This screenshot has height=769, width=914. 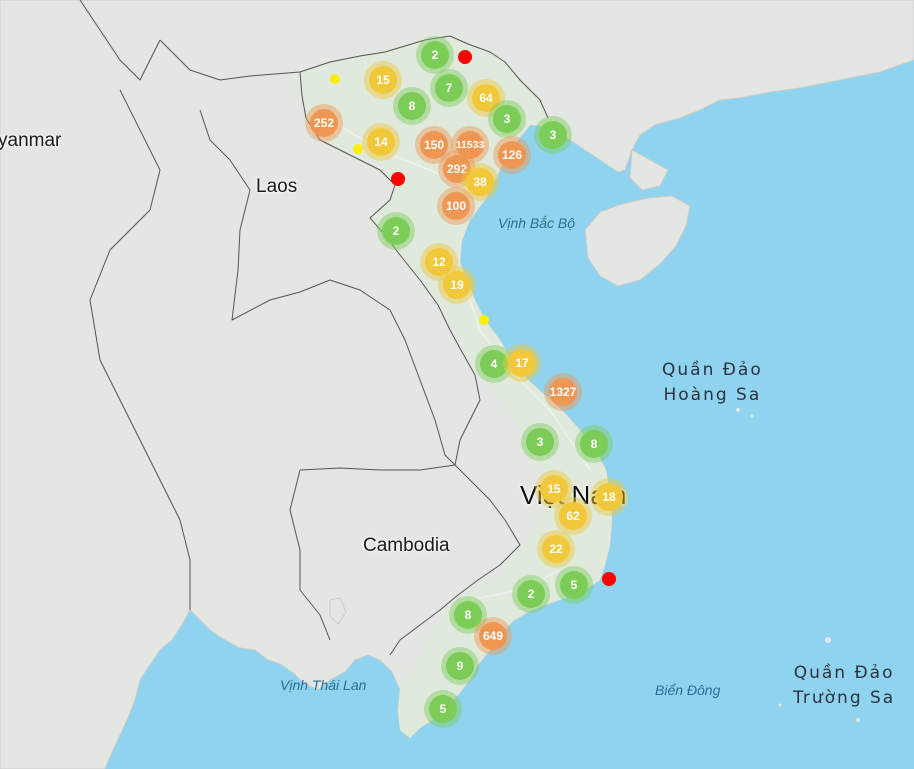 I want to click on border-laos-cambodia, so click(x=377, y=467).